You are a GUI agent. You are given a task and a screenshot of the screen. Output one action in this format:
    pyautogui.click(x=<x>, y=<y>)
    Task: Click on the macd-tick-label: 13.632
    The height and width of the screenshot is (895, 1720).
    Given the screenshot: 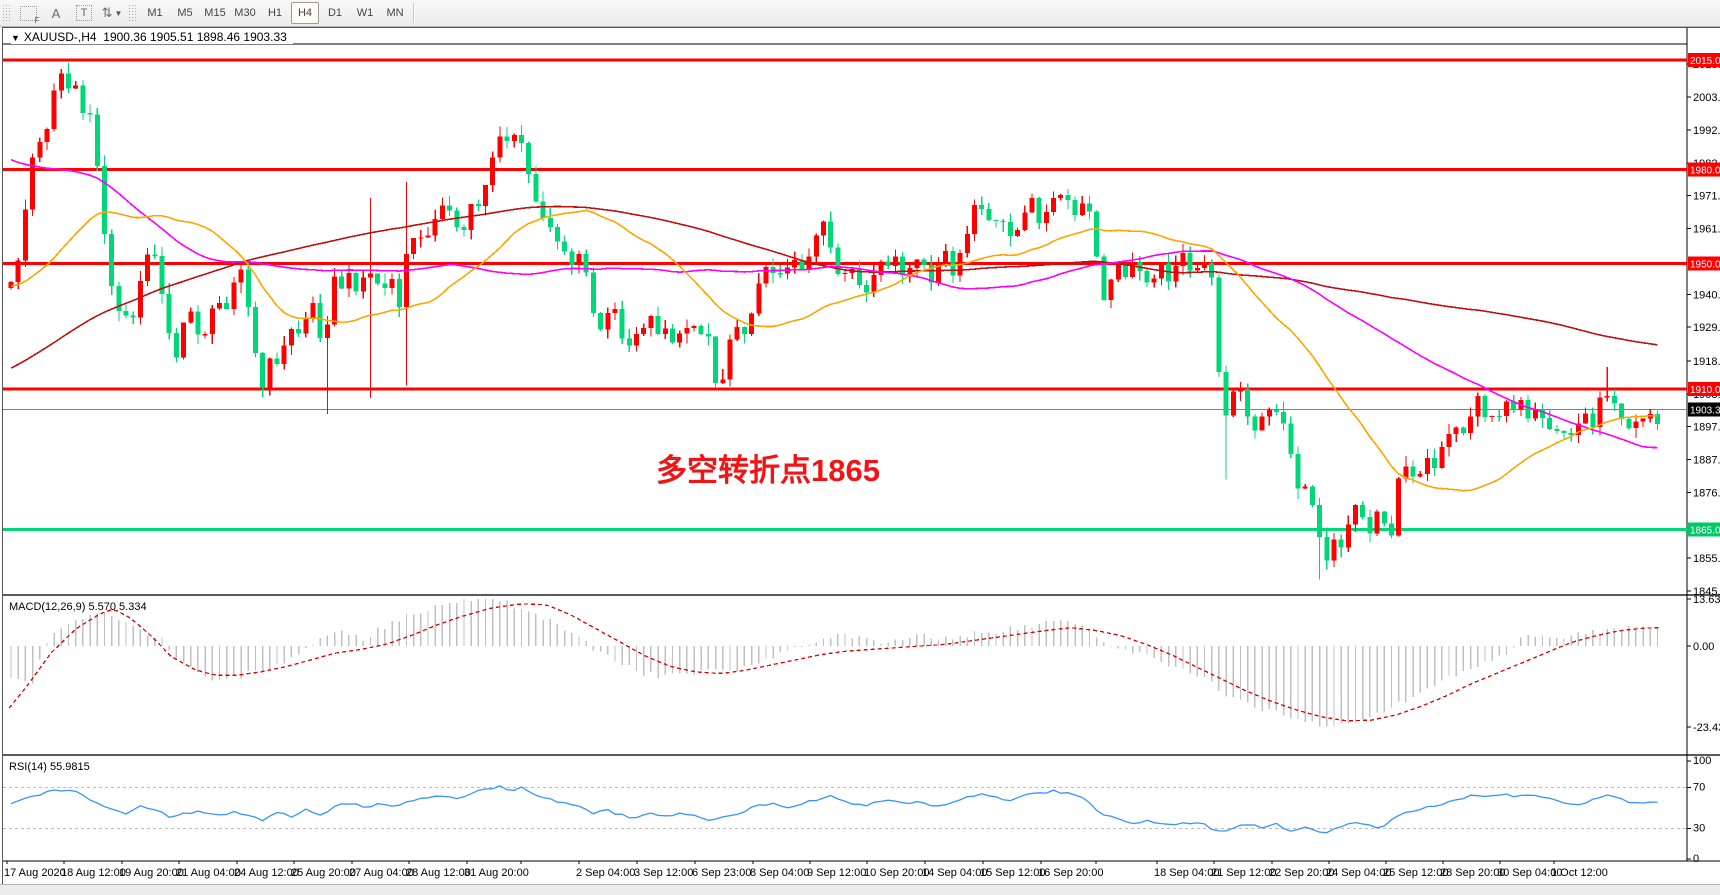 What is the action you would take?
    pyautogui.click(x=1706, y=600)
    